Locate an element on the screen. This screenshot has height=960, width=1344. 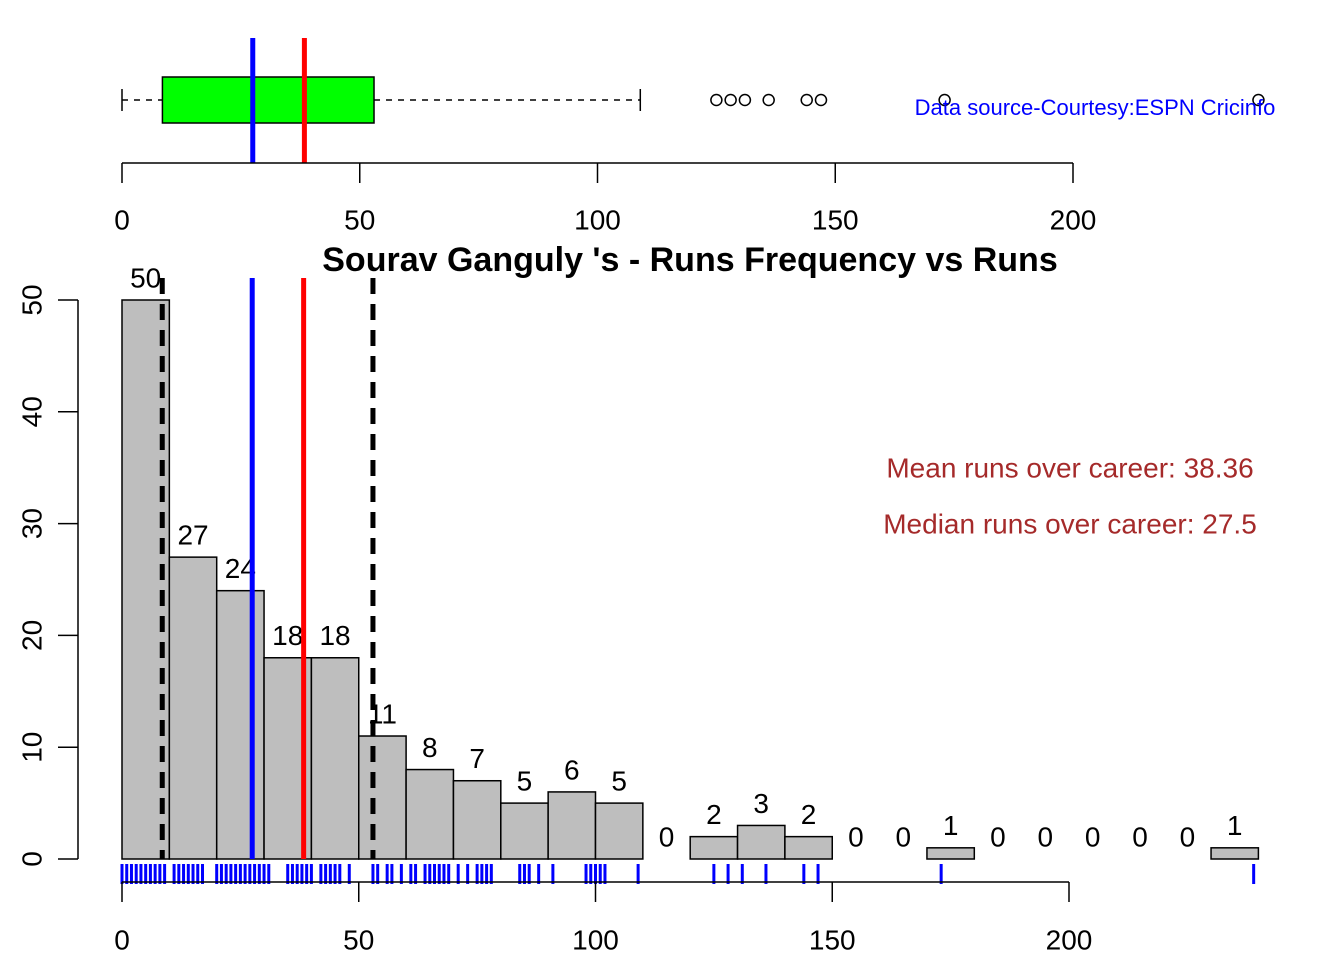
annotation: Mean runs over career: 38.36 is located at coordinates (1069, 467).